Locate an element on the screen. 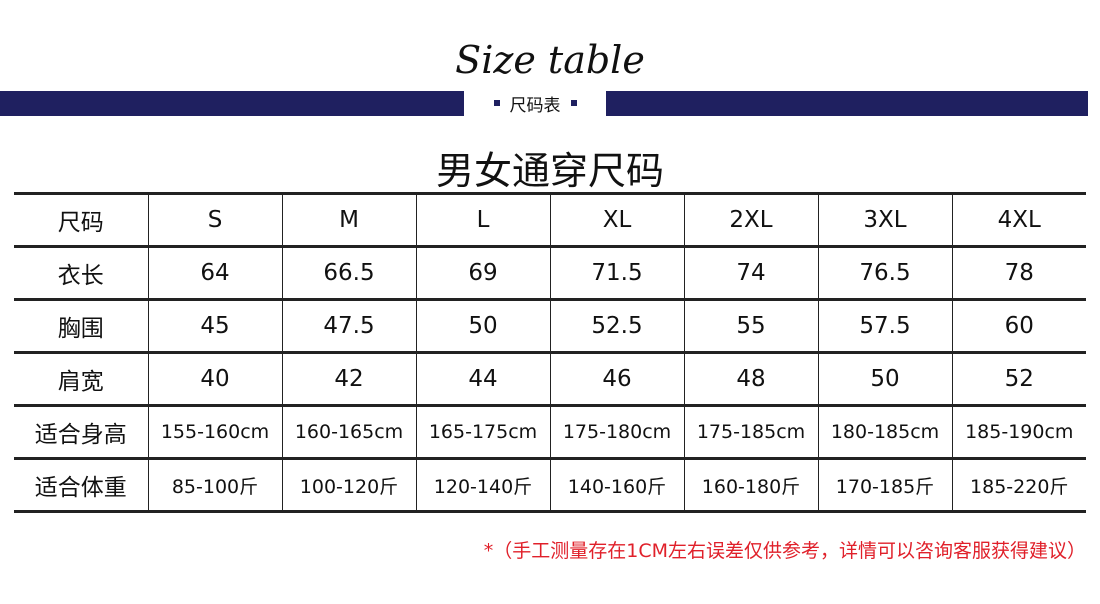  table-cell: 155-160cm is located at coordinates (215, 432).